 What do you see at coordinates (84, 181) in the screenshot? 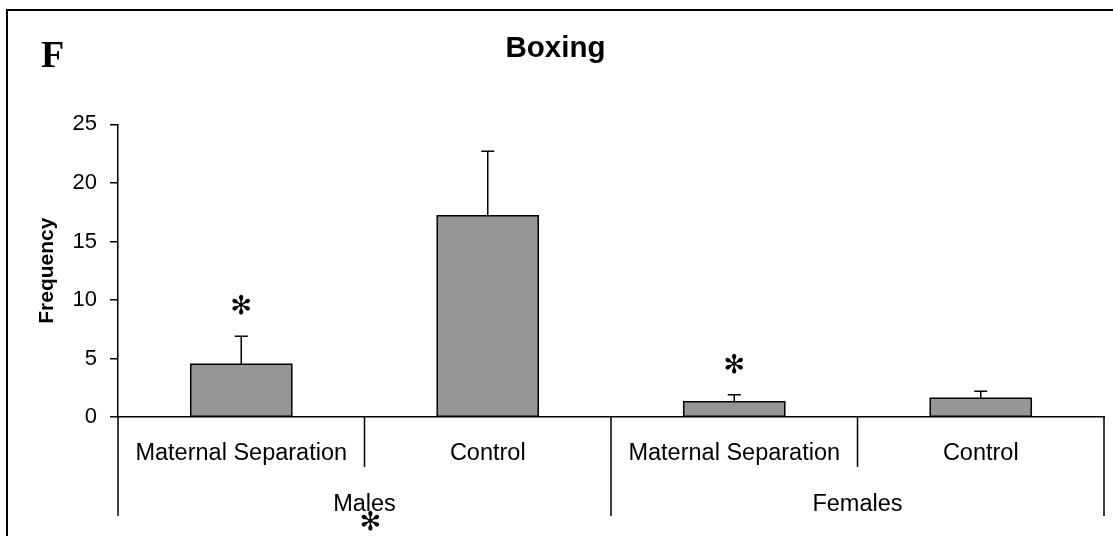
I see `y-tick-label: 20` at bounding box center [84, 181].